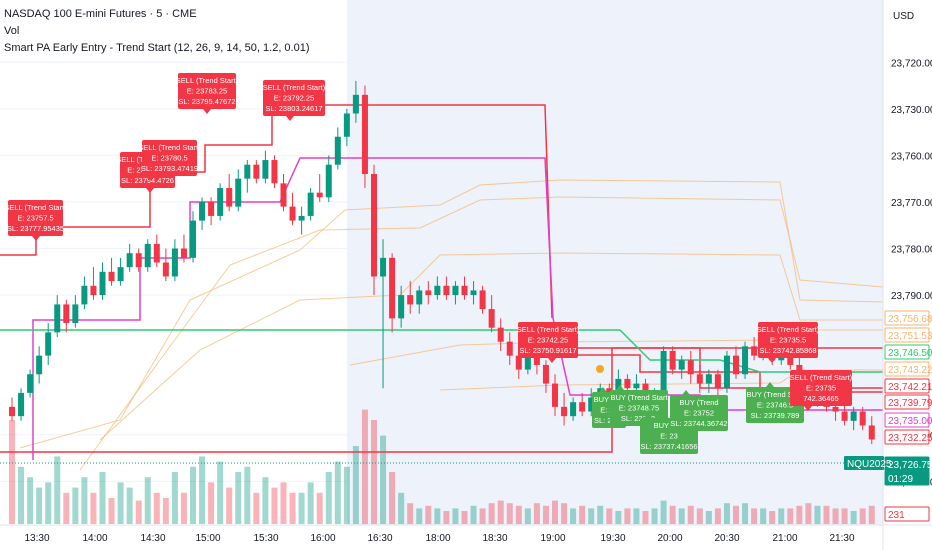 This screenshot has width=932, height=550. I want to click on time-tick: 16:30, so click(379, 538).